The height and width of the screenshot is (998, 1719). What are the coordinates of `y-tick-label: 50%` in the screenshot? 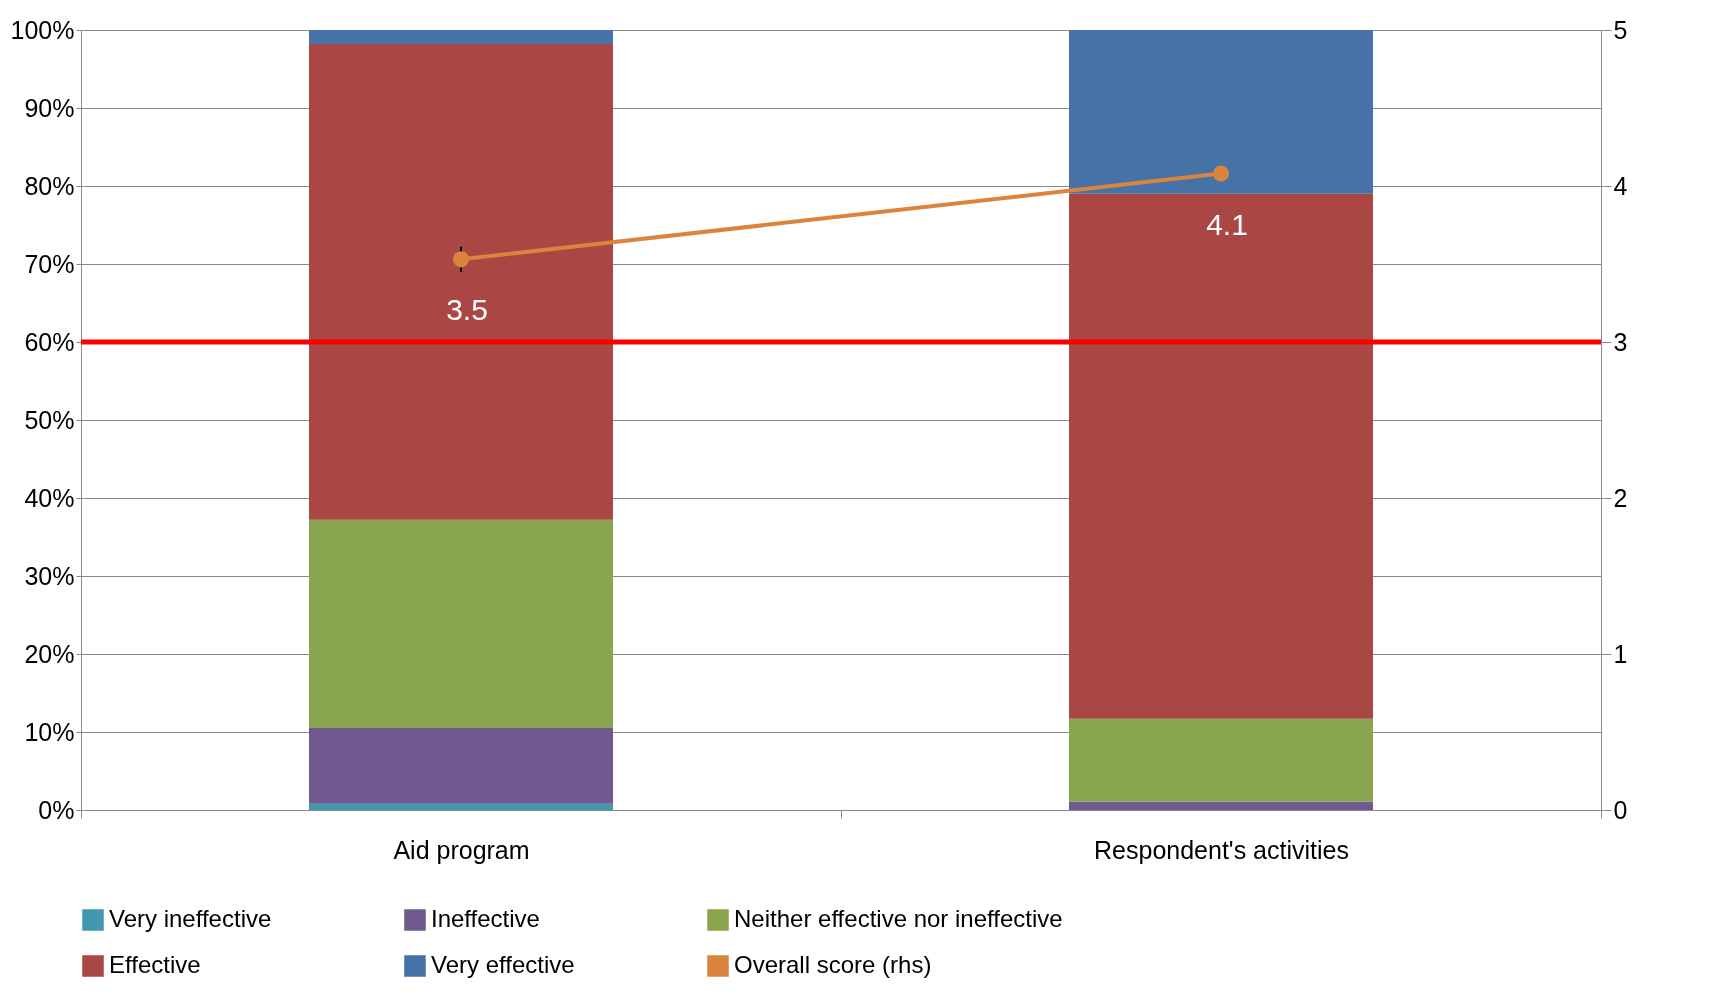 It's located at (49, 419).